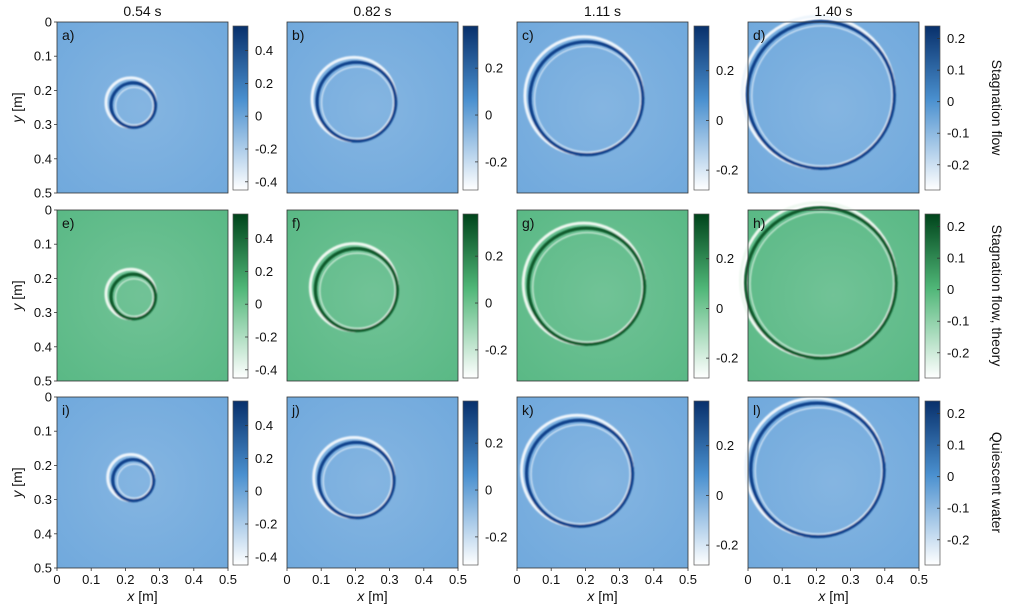  I want to click on column-time-label: 0.82 s, so click(372, 11).